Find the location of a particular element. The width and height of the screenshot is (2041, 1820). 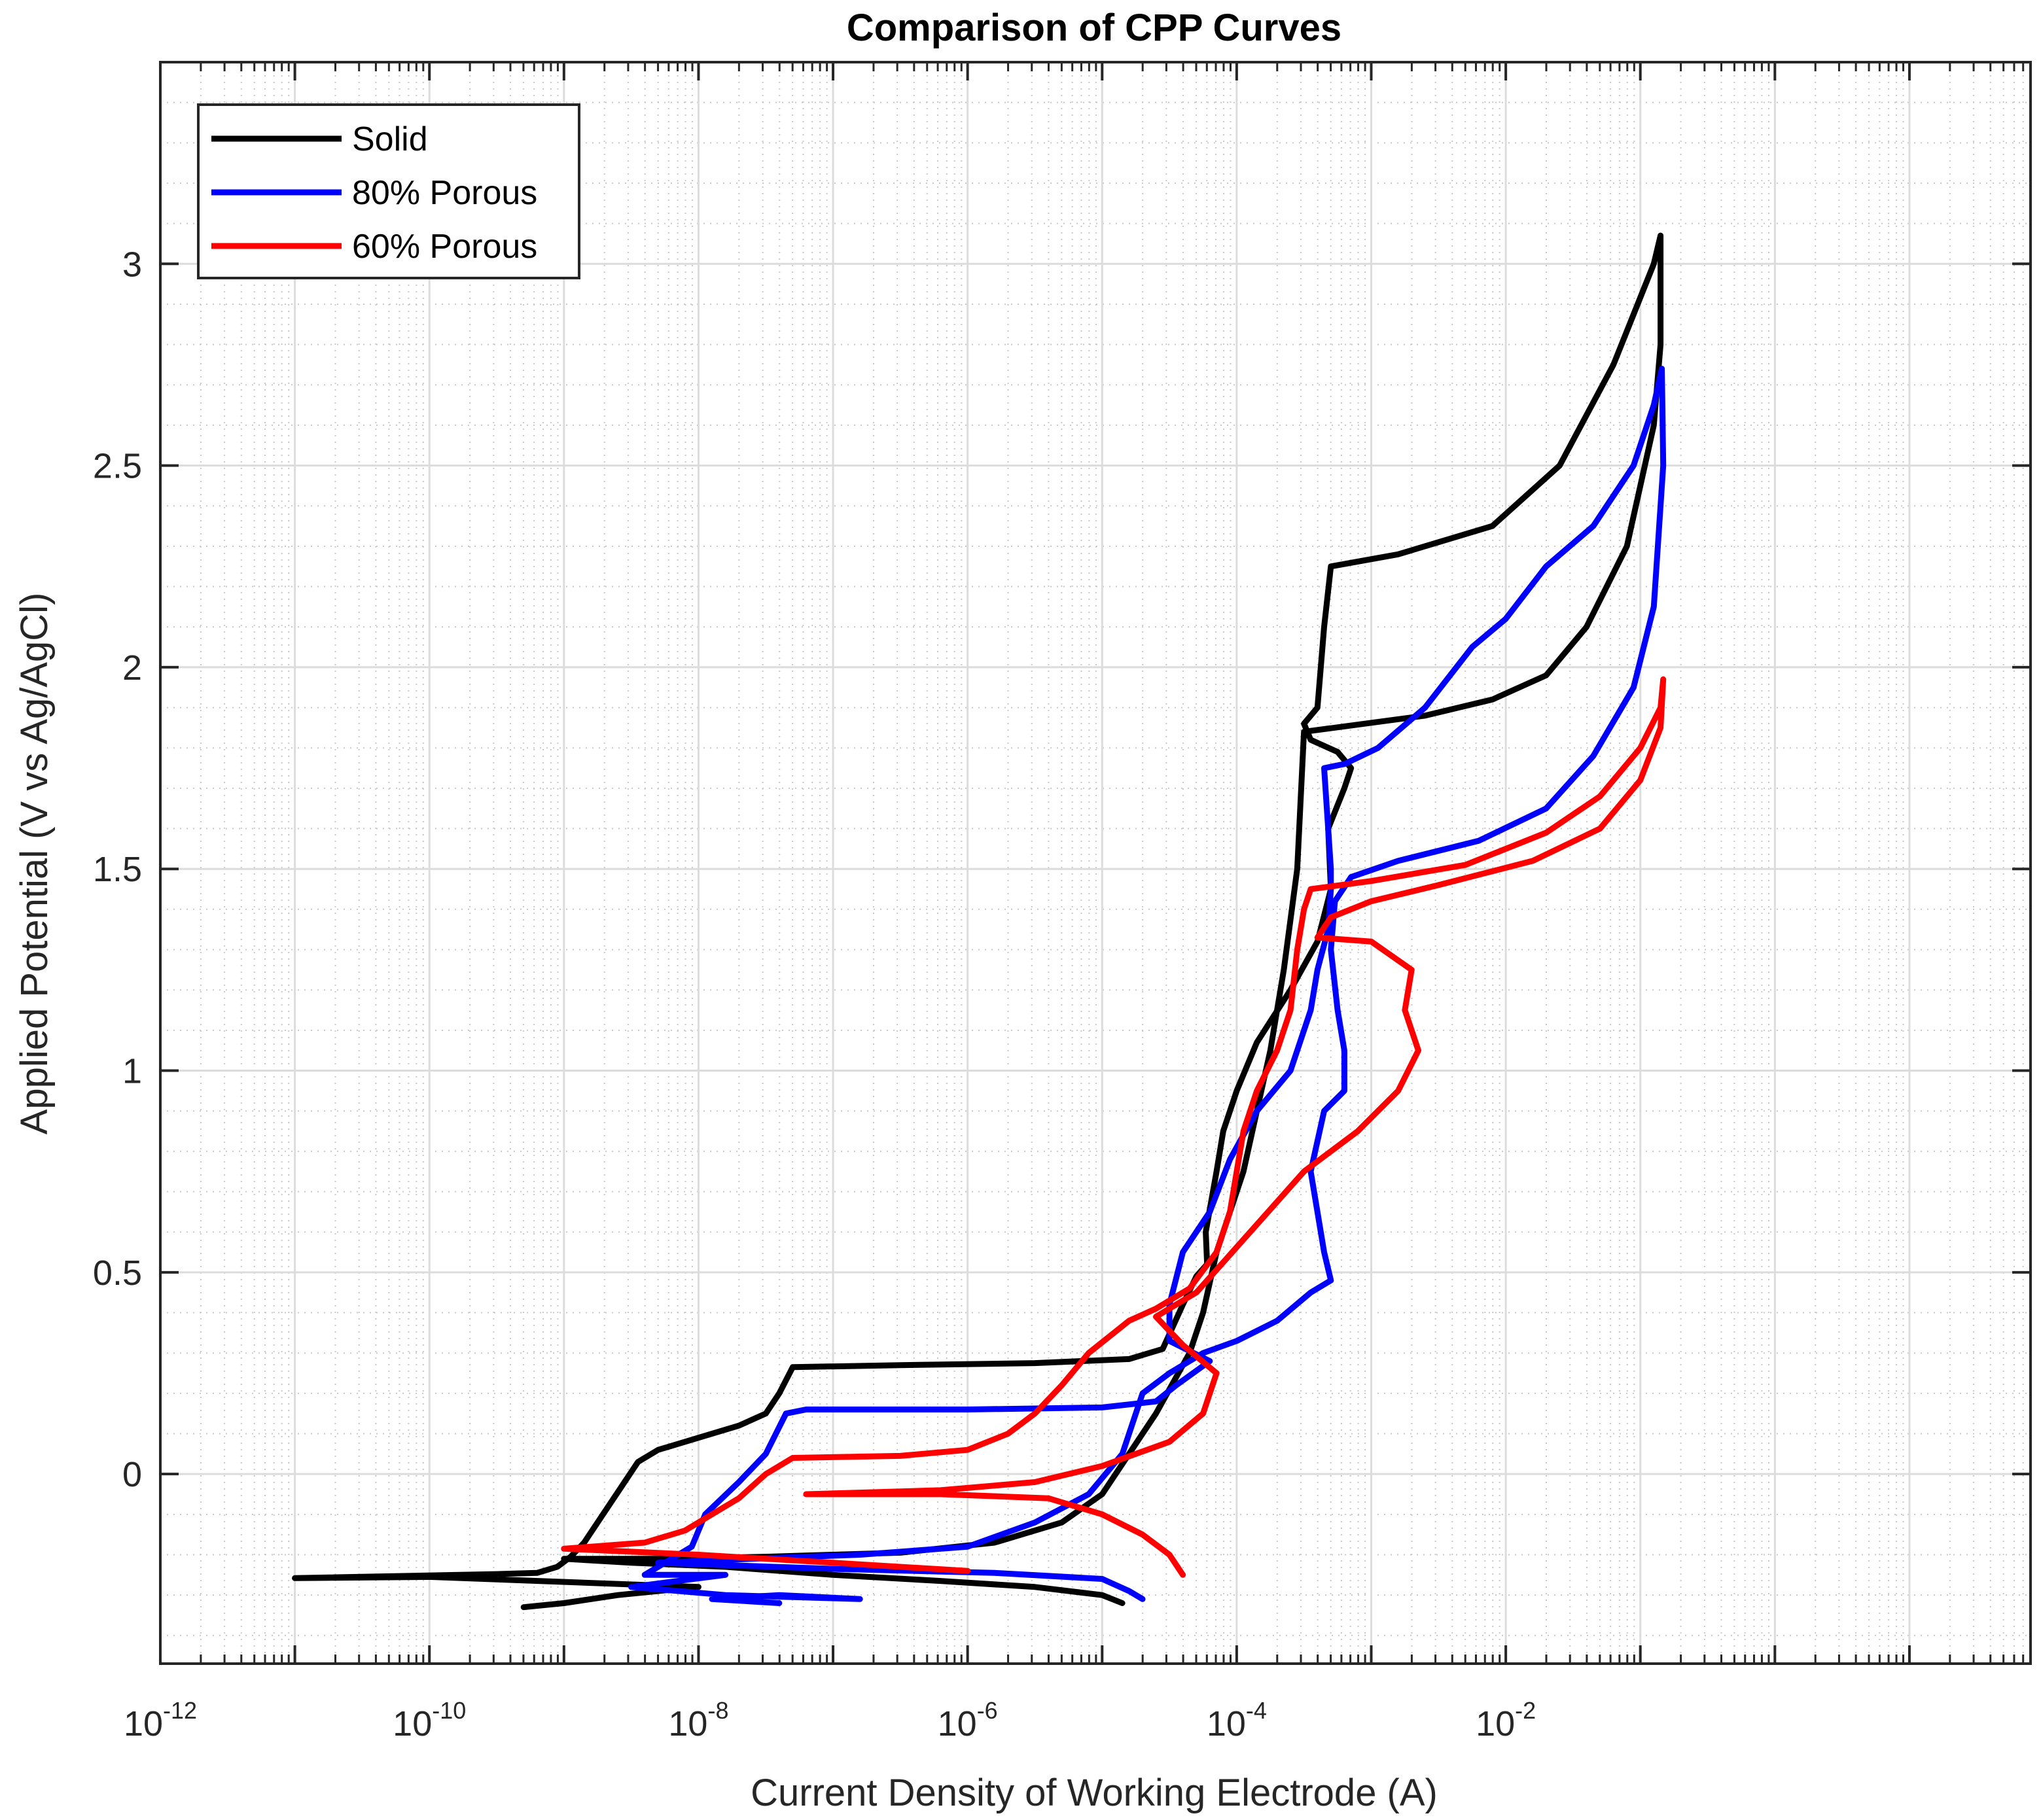

y-tick-label: 1.5 is located at coordinates (117, 869).